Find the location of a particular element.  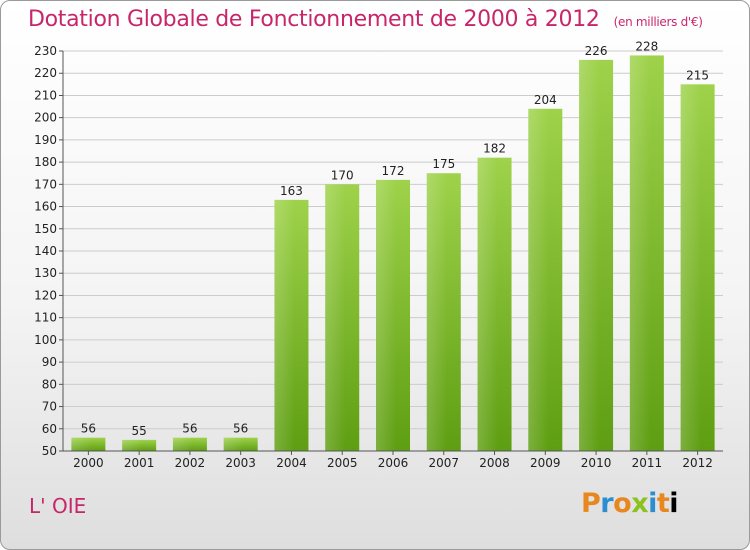

bar-value-label: 172 is located at coordinates (393, 171).